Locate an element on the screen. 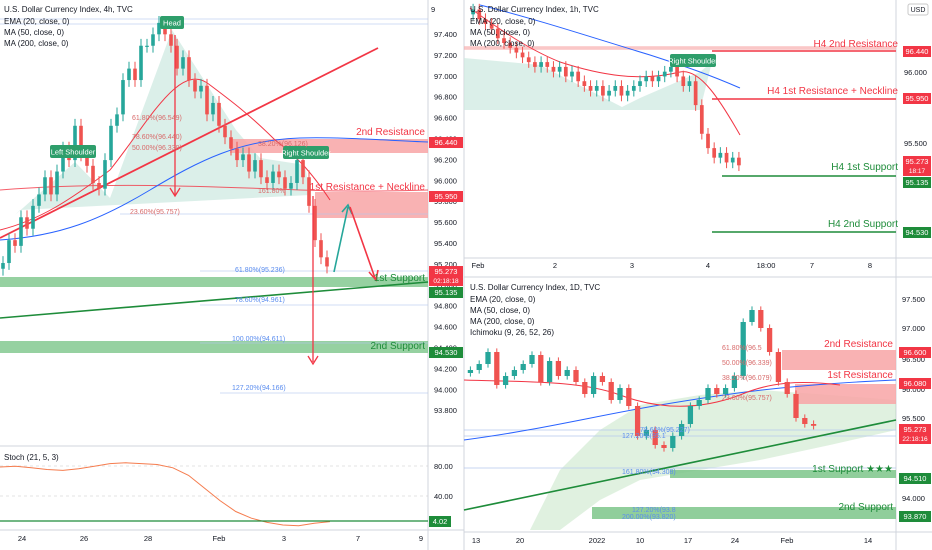 The width and height of the screenshot is (932, 550). svg-text: 96.080 is located at coordinates (915, 383).